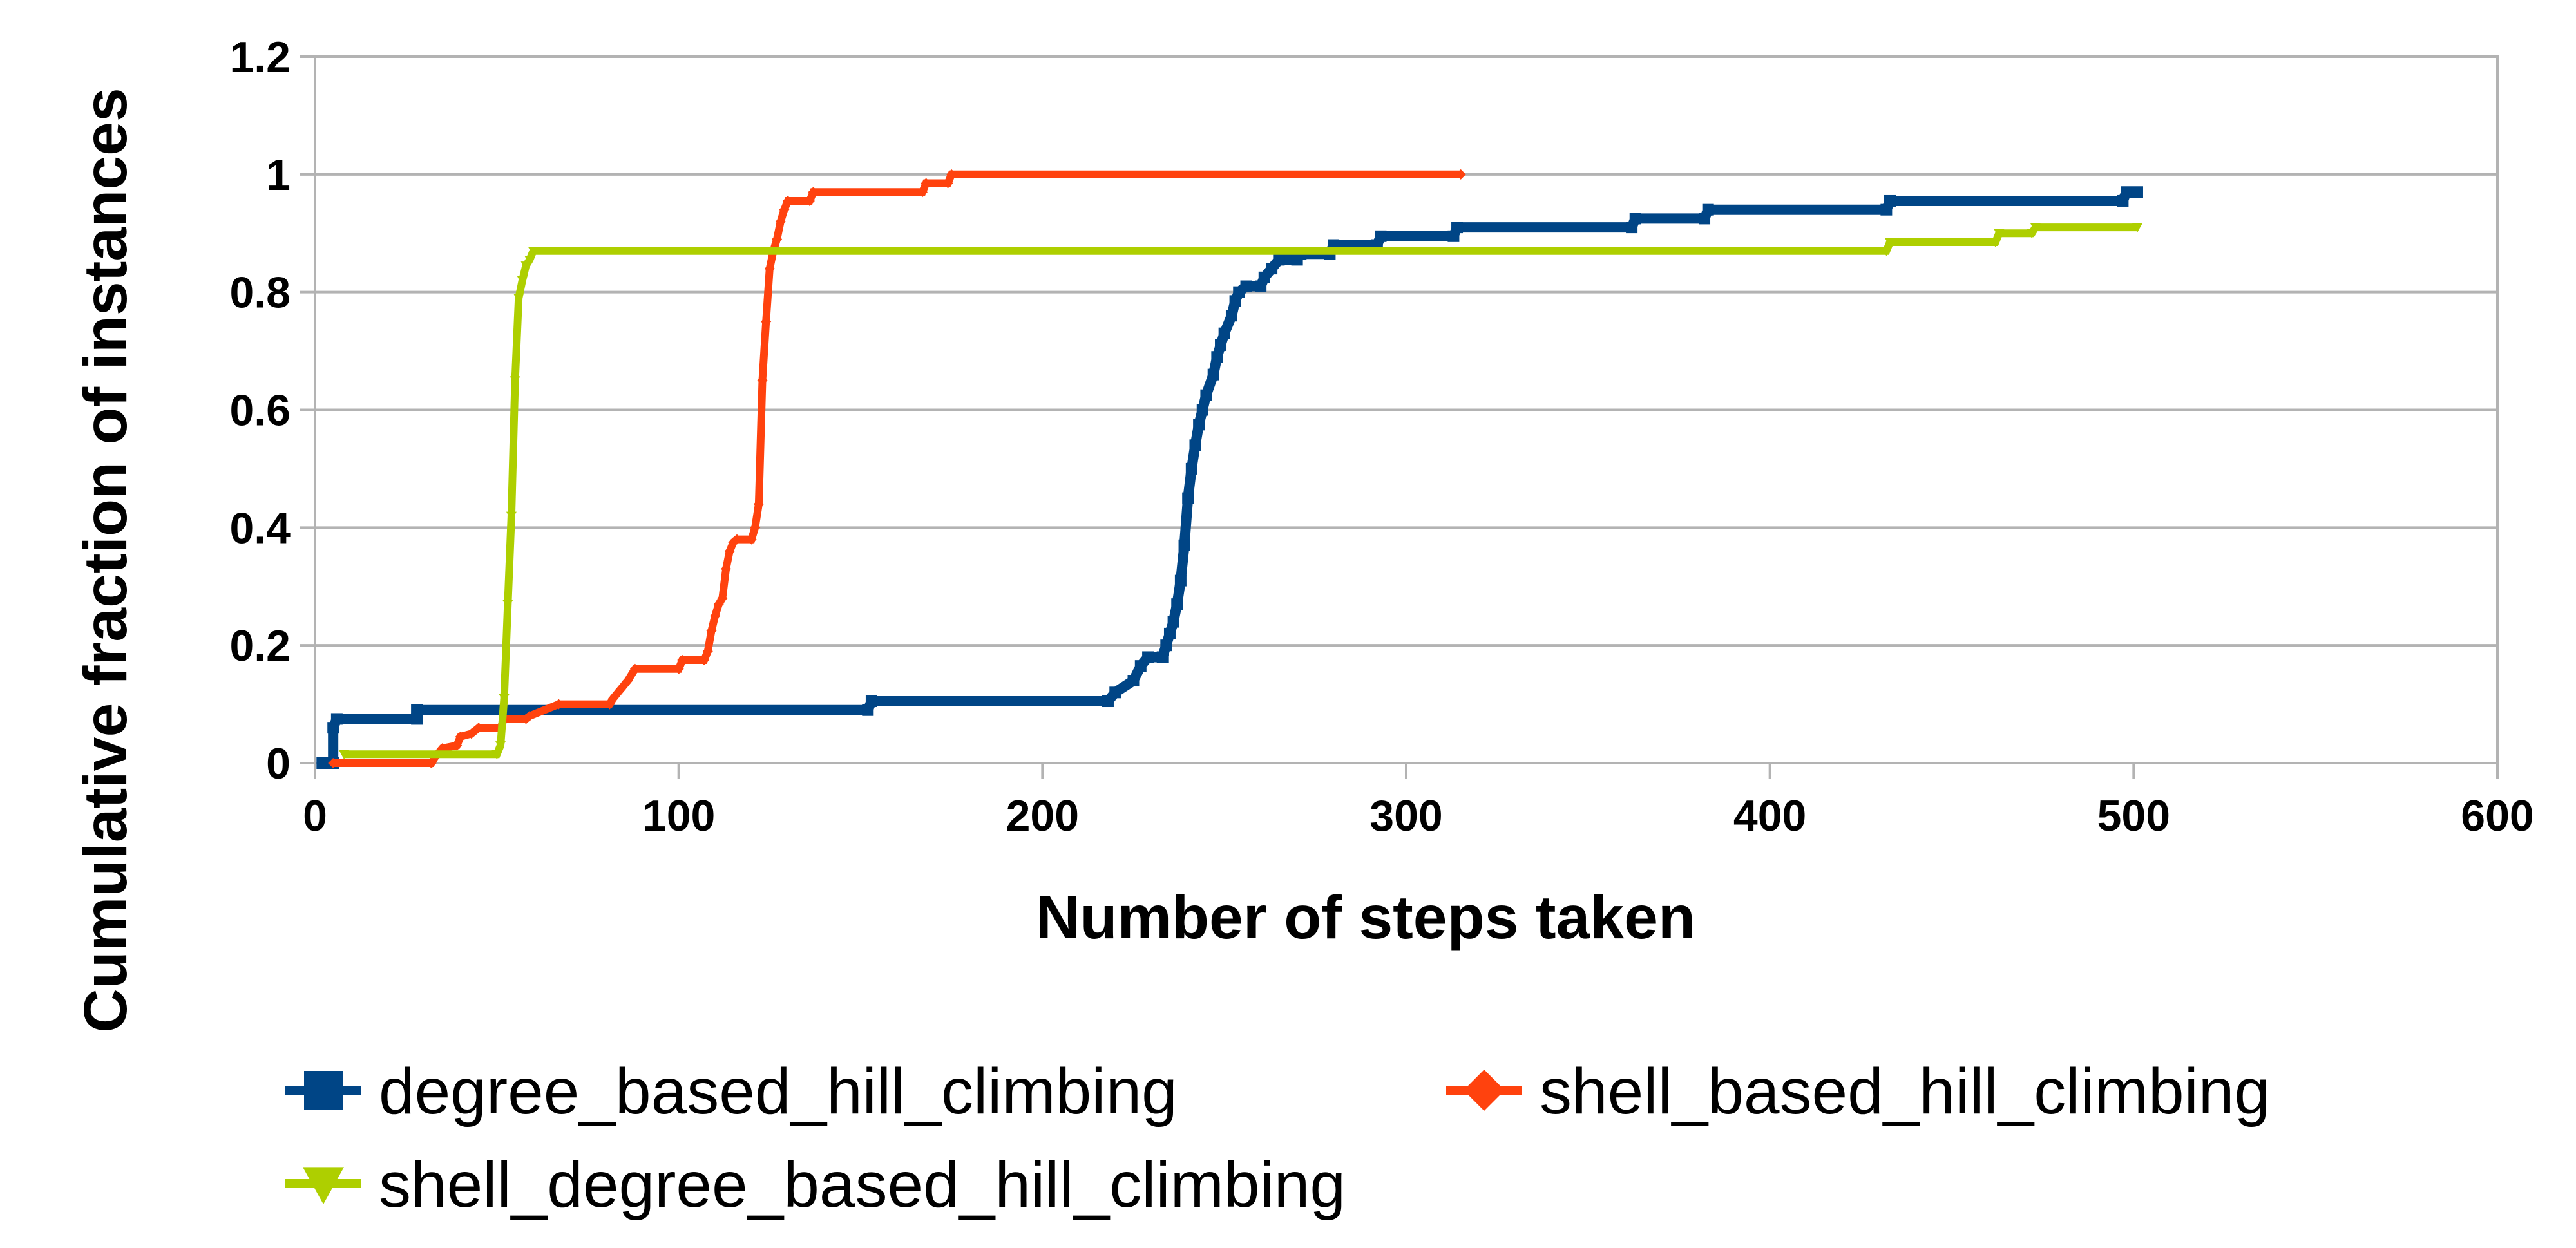 The height and width of the screenshot is (1248, 2576). I want to click on y-tick-label: 0.2, so click(260, 645).